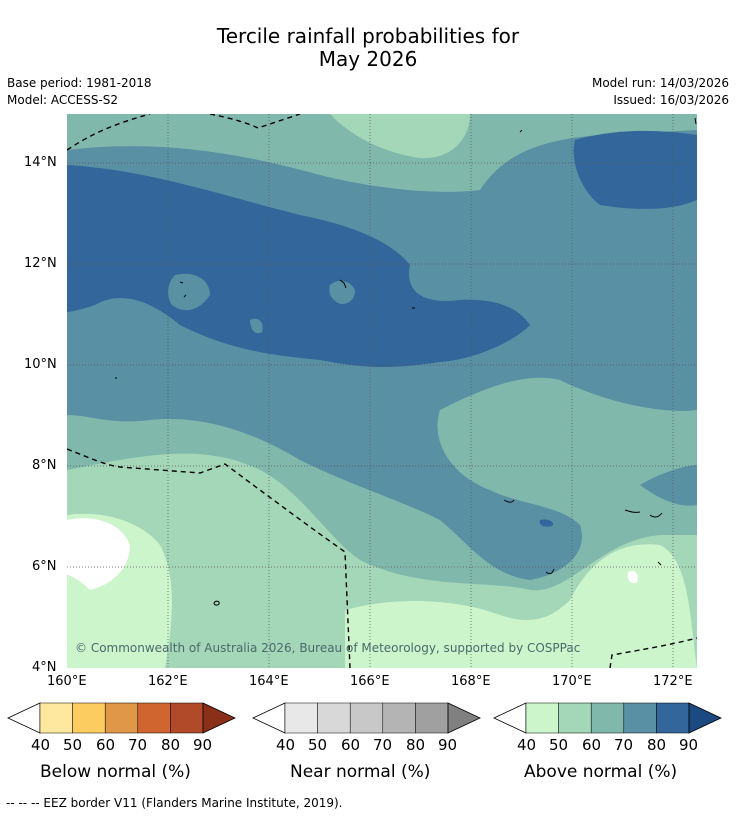 This screenshot has height=816, width=736. Describe the element at coordinates (673, 681) in the screenshot. I see `lon-tick-172: 172°E` at that location.